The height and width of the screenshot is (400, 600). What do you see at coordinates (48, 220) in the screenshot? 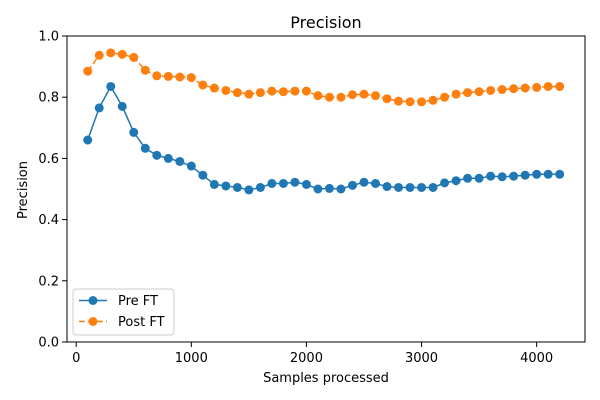
I see `y-tick-label: 0.4` at bounding box center [48, 220].